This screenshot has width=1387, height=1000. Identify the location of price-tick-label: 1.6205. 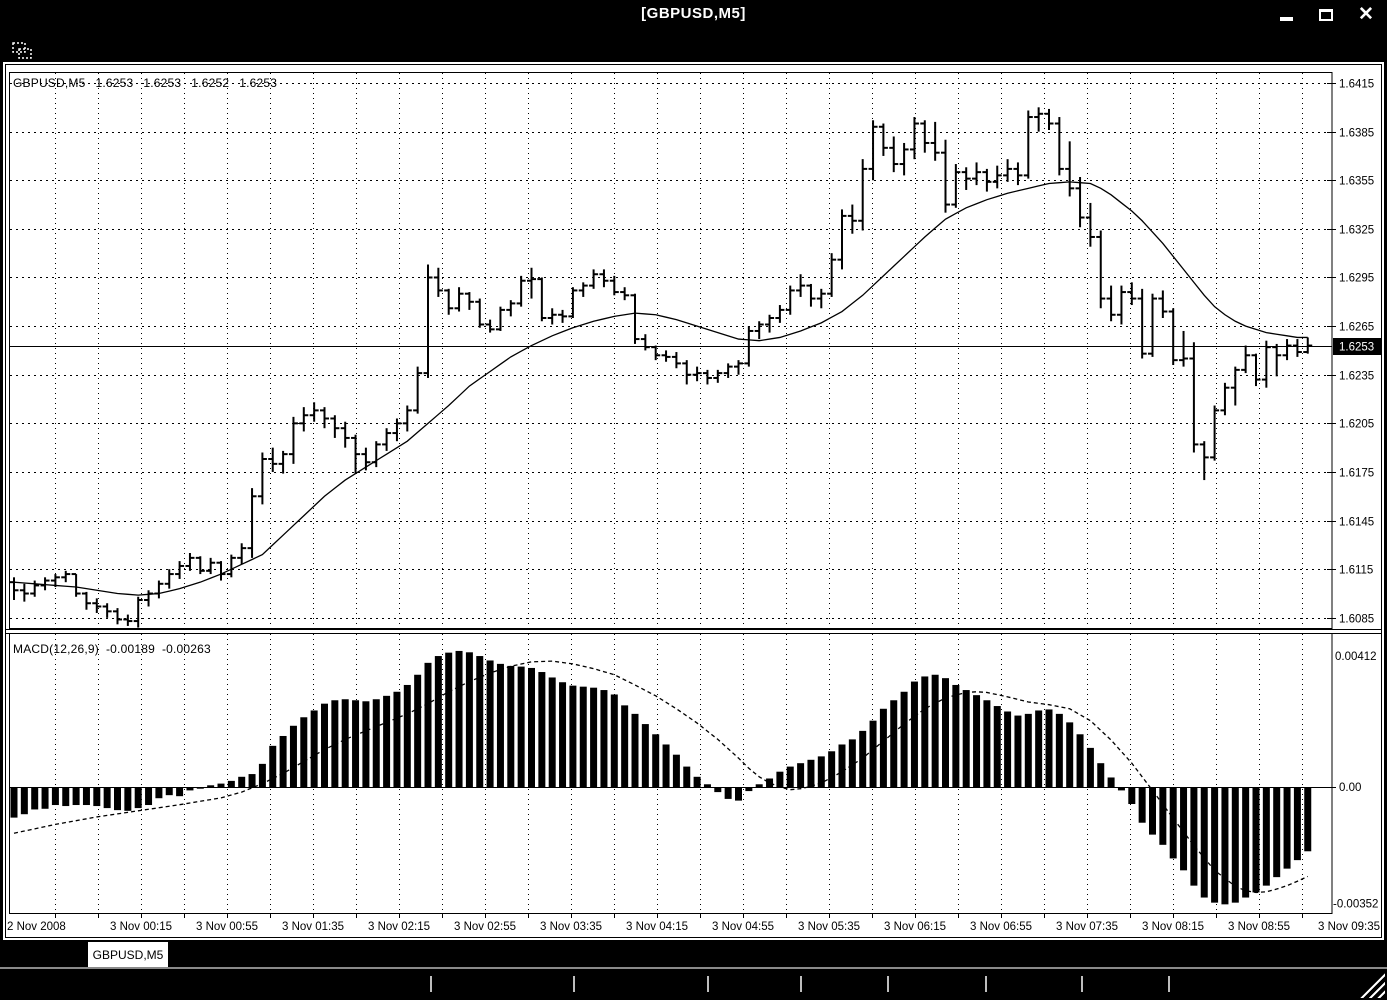
(1356, 425).